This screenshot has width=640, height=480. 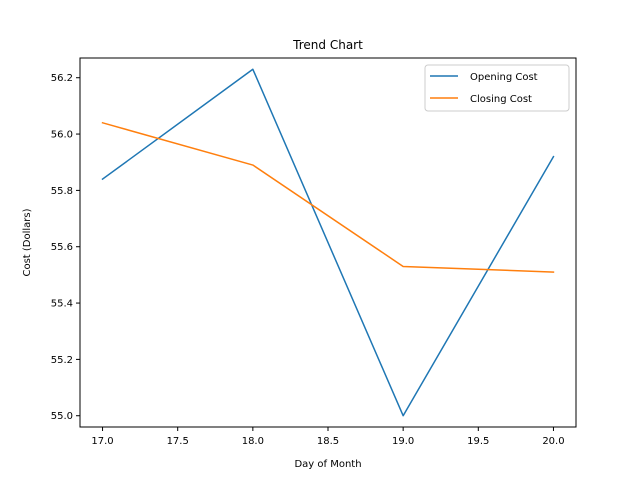 I want to click on x-tick-label: 19.0, so click(x=403, y=441).